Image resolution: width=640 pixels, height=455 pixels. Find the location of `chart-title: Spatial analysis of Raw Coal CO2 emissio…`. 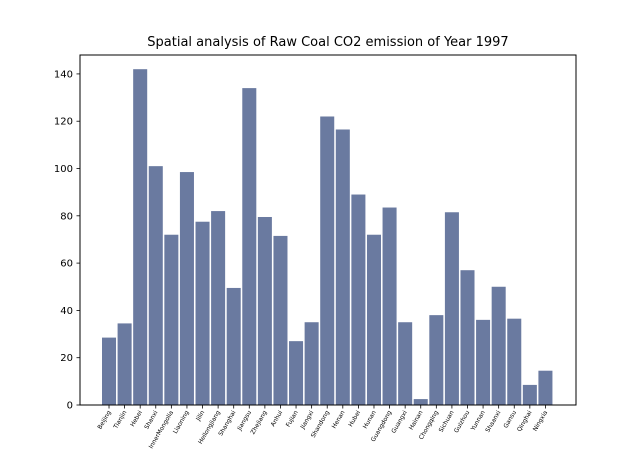

chart-title: Spatial analysis of Raw Coal CO2 emissio… is located at coordinates (327, 42).